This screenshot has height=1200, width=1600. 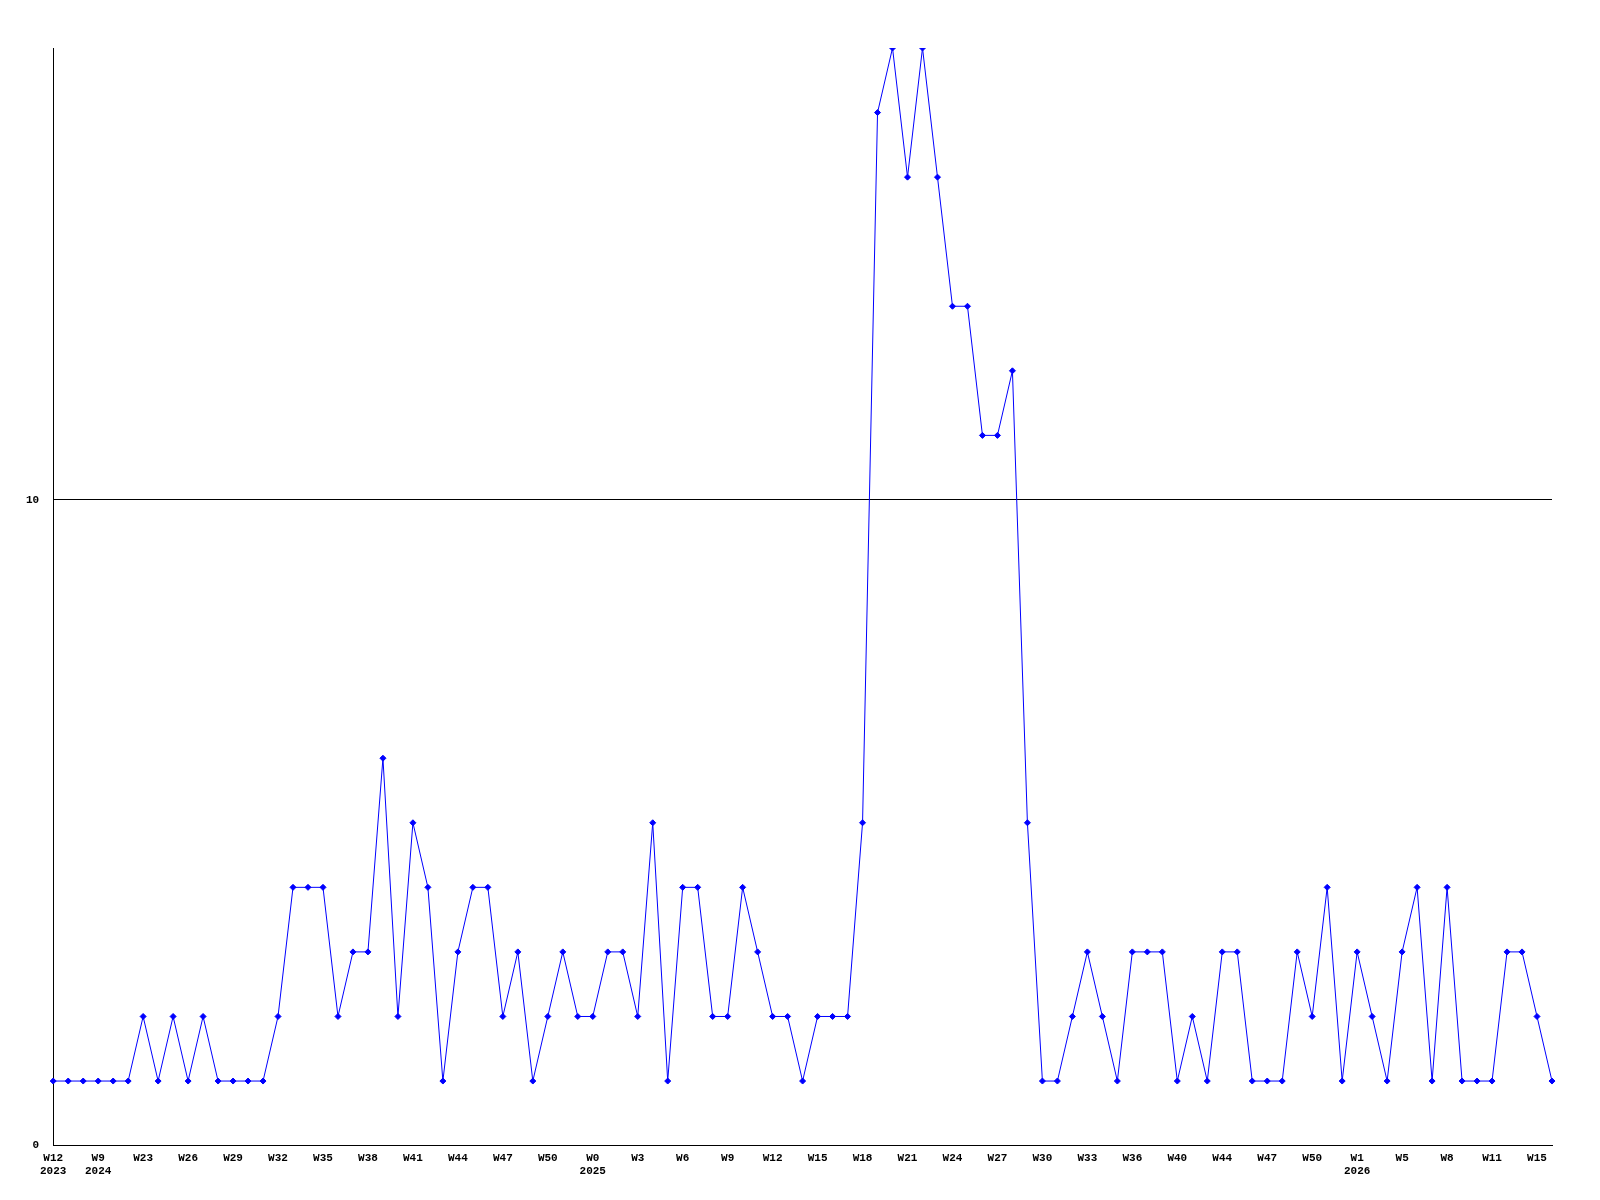 I want to click on x-tick-label: W38, so click(x=368, y=1157).